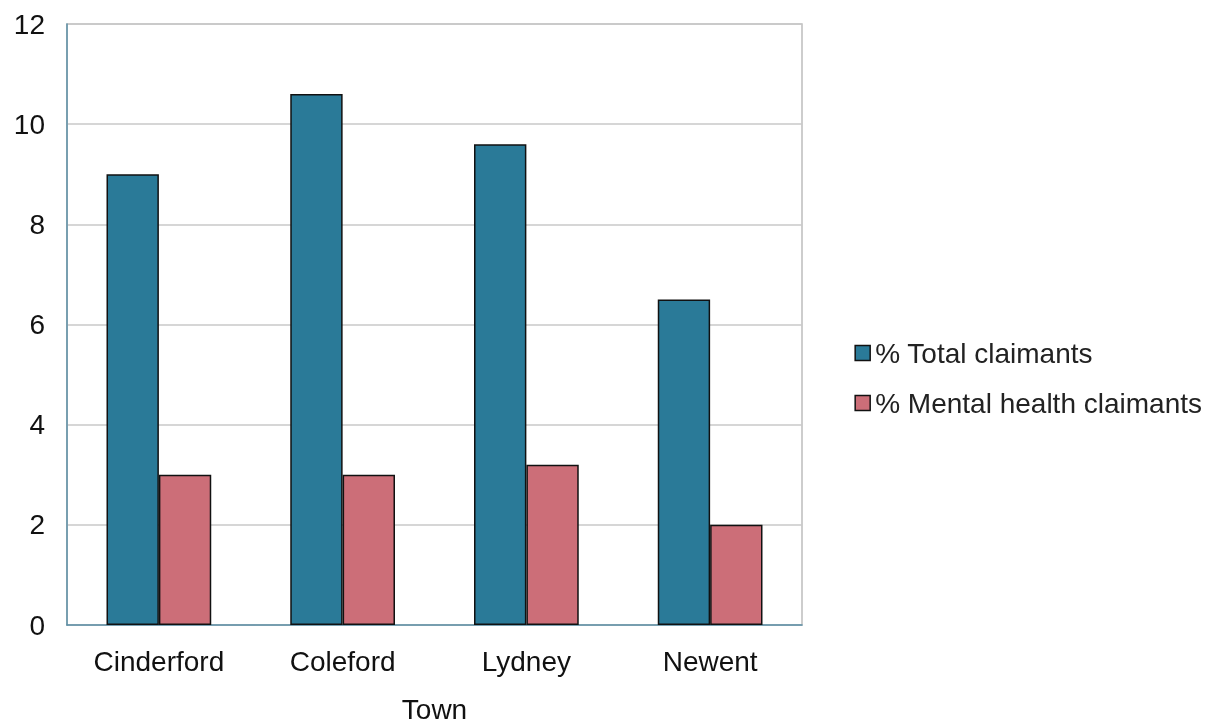 The height and width of the screenshot is (728, 1219). What do you see at coordinates (434, 709) in the screenshot?
I see `x-axis-title: Town` at bounding box center [434, 709].